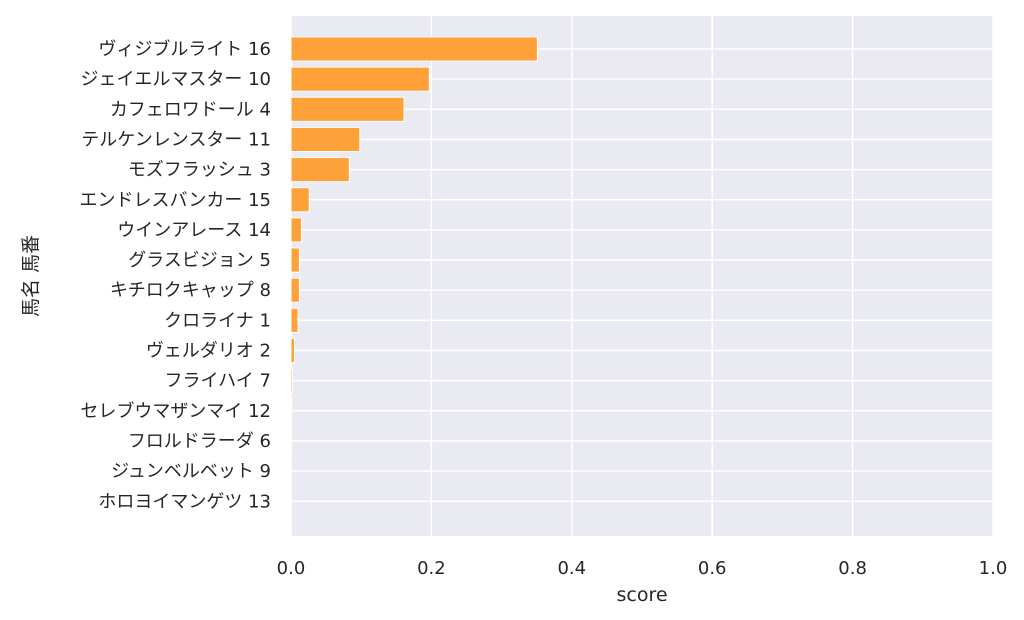 The image size is (1024, 620). What do you see at coordinates (431, 568) in the screenshot?
I see `x-tick-label: 0.2` at bounding box center [431, 568].